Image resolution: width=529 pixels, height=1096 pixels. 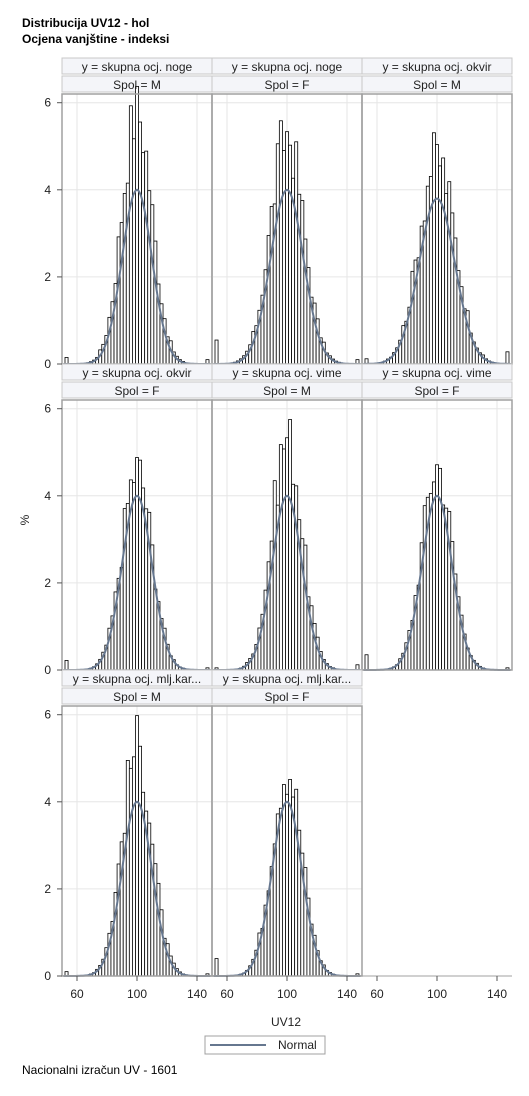 What do you see at coordinates (96, 39) in the screenshot?
I see `chart-subtitle: Ocjena vanjštine - indeksi` at bounding box center [96, 39].